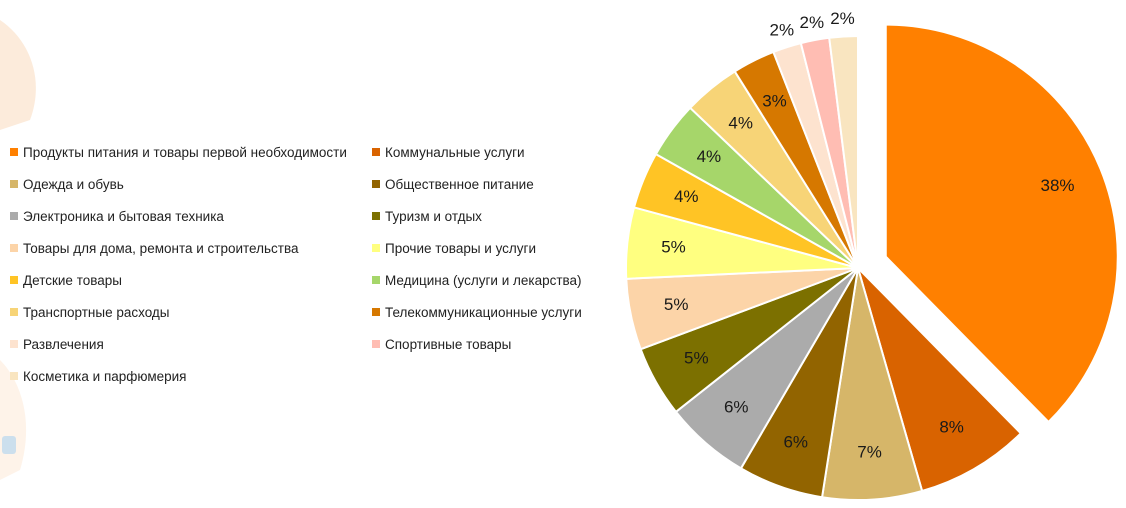 The image size is (1126, 508). I want to click on background-decoration, so click(18, 250).